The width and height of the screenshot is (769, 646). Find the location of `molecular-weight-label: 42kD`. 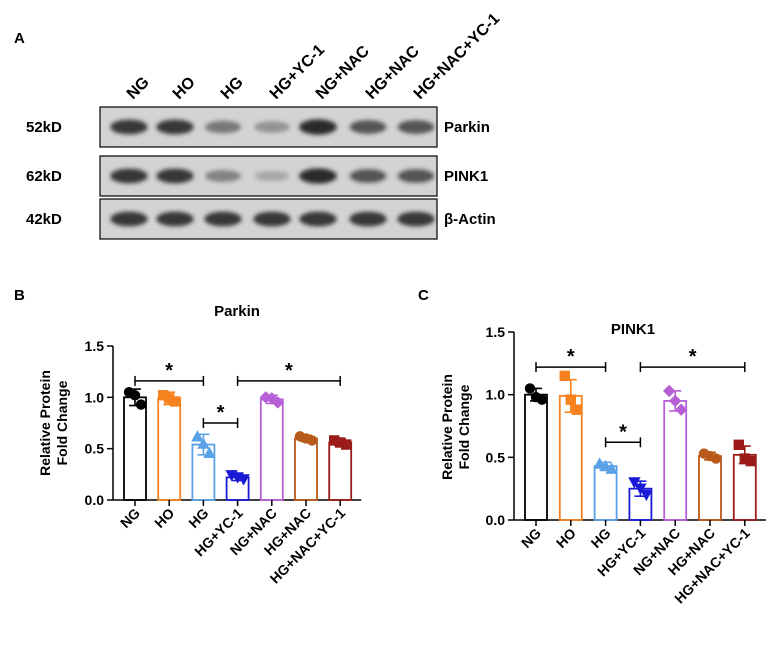

molecular-weight-label: 42kD is located at coordinates (44, 219).